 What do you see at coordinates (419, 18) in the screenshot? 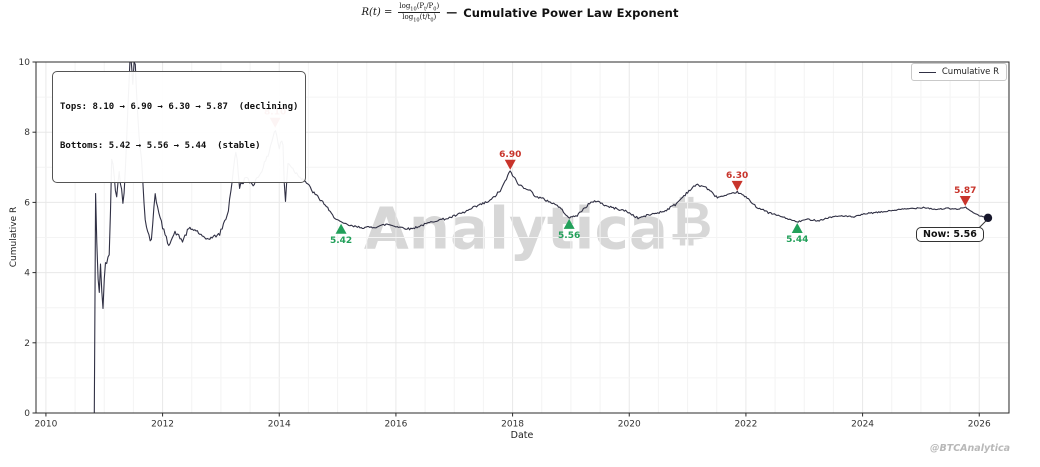
I see `formula-denominator: log10(t/t0)` at bounding box center [419, 18].